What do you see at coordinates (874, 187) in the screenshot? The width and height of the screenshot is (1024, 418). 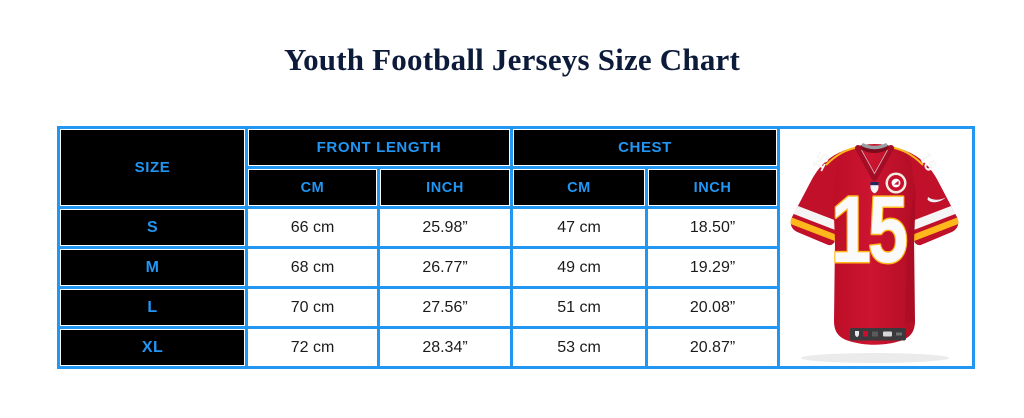 I see `nfl-shield-icon` at bounding box center [874, 187].